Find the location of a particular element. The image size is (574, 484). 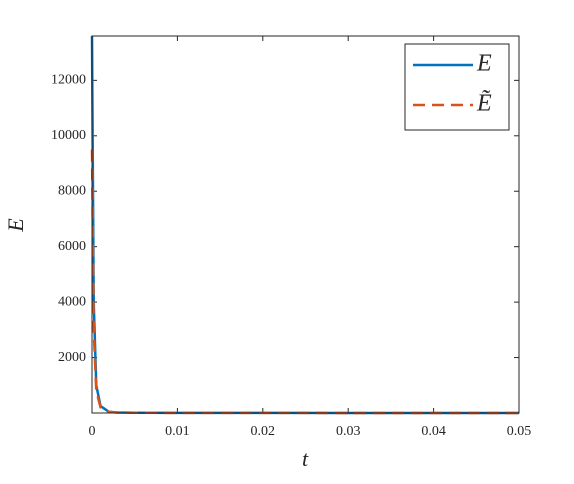

x-tick-label: 0.01 is located at coordinates (177, 431).